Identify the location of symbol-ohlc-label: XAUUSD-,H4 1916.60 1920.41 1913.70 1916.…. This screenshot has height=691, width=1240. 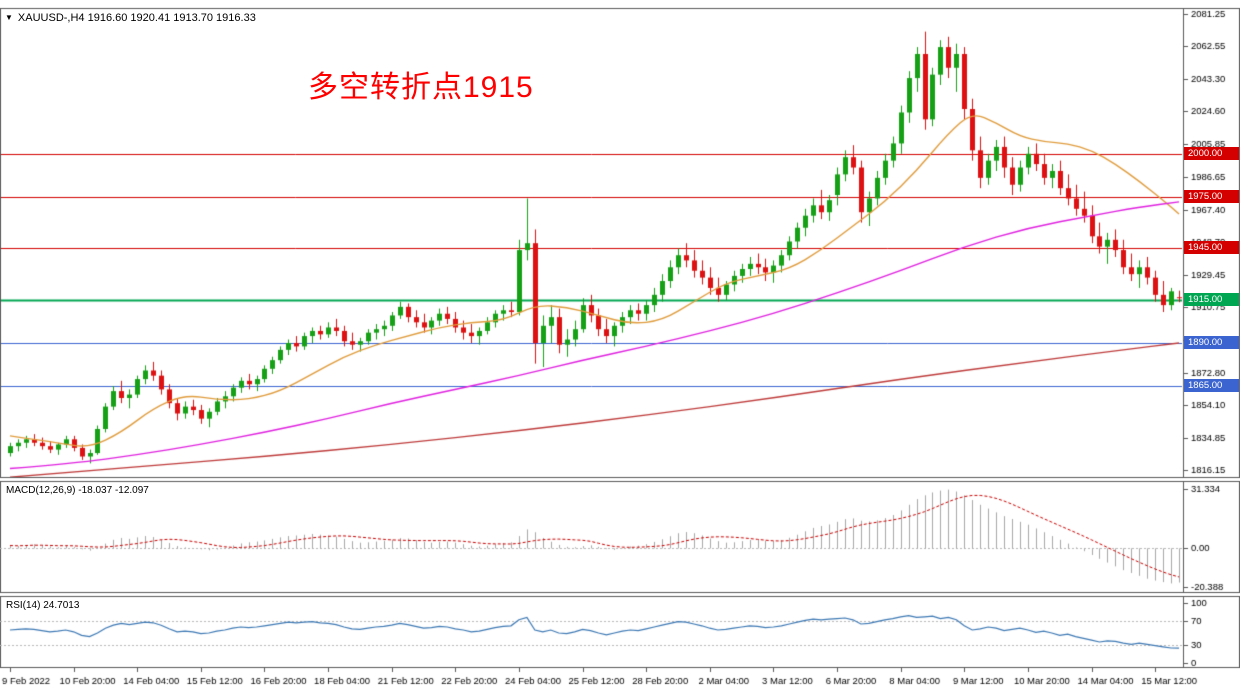
(136, 18).